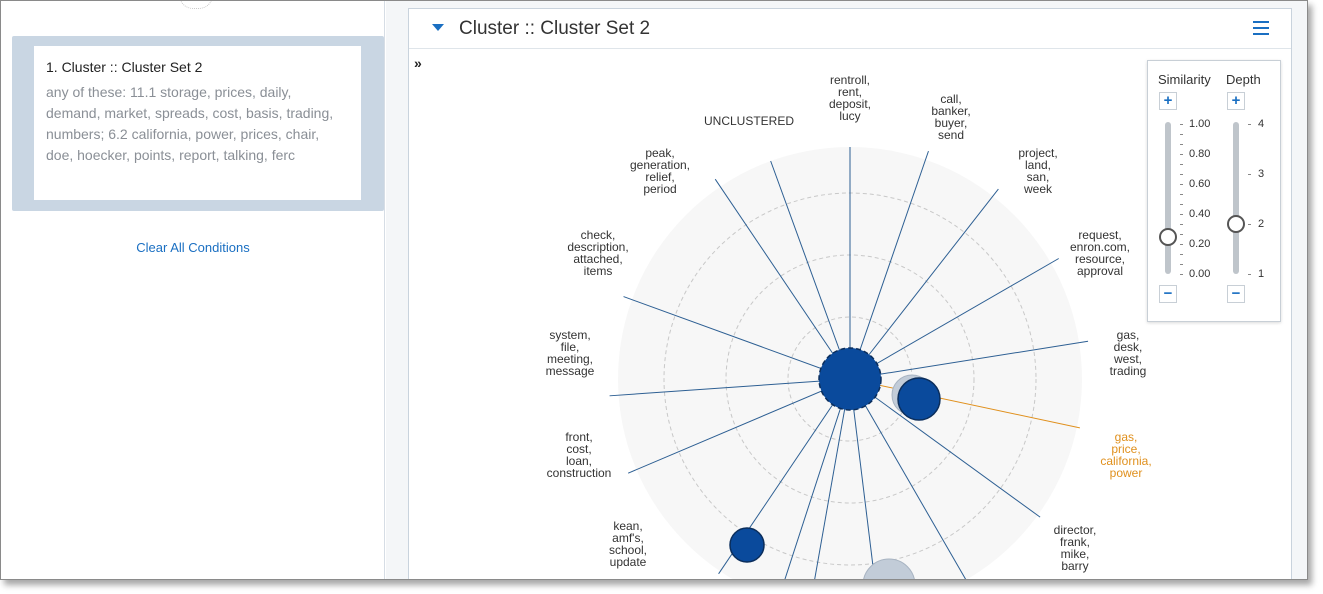 This screenshot has height=594, width=1323. Describe the element at coordinates (438, 27) in the screenshot. I see `collapse-arrow-icon` at that location.